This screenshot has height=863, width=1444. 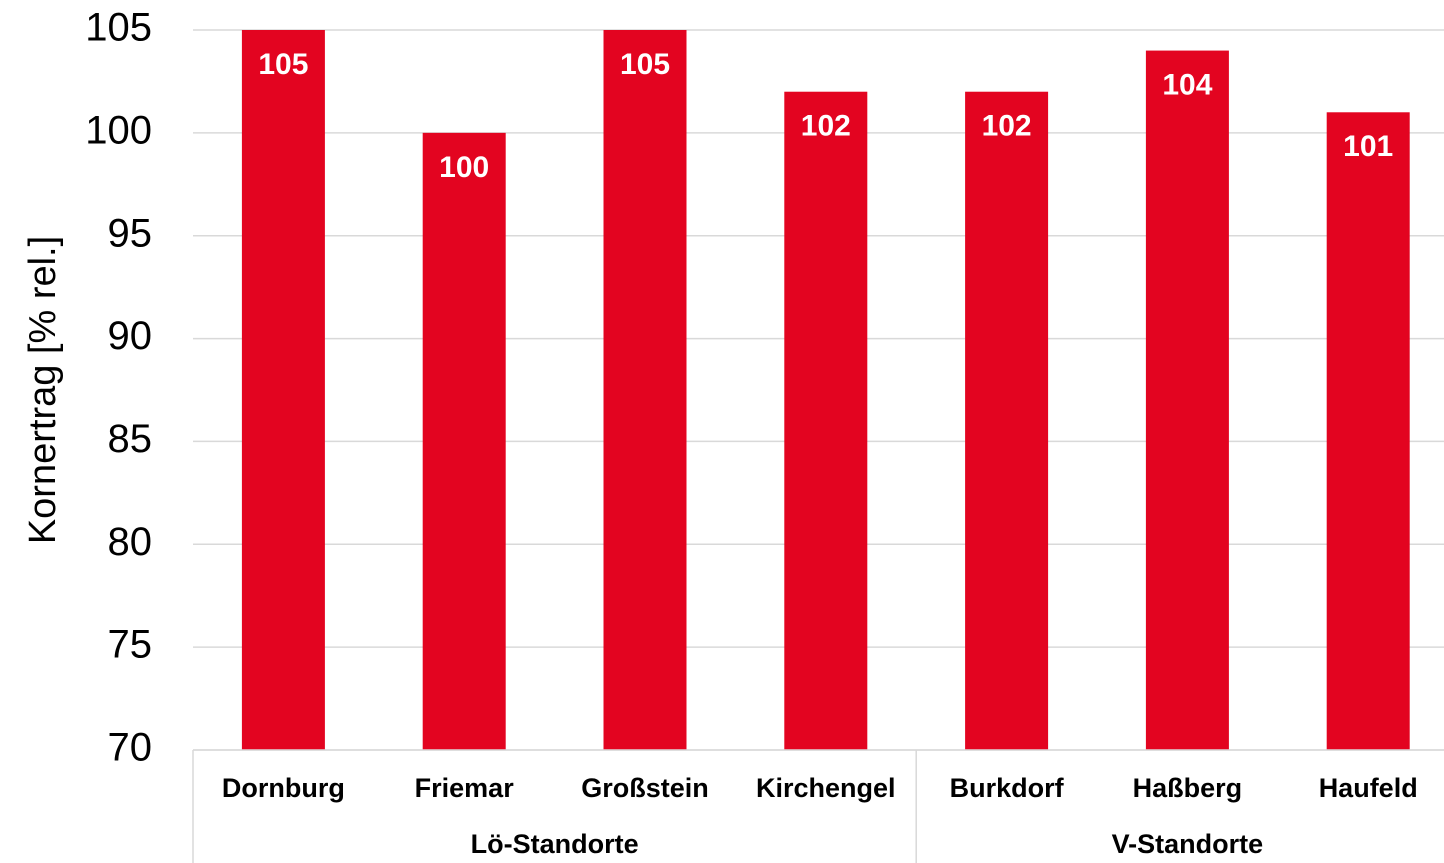 What do you see at coordinates (826, 788) in the screenshot?
I see `x-tick-label: Kirchengel` at bounding box center [826, 788].